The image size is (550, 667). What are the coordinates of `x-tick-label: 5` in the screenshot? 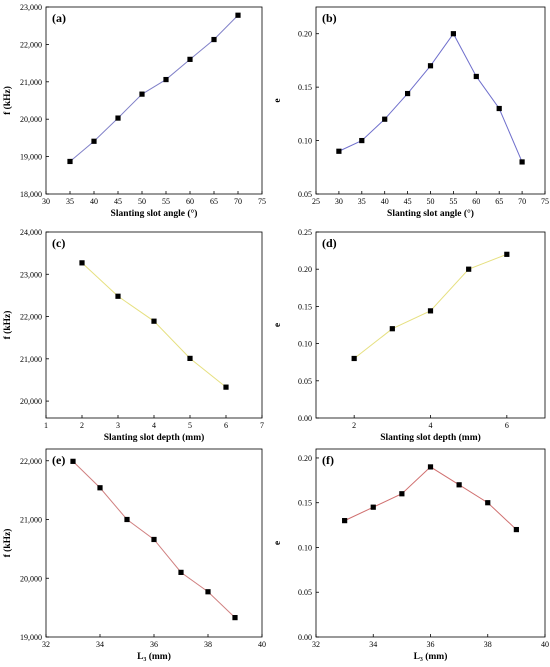 It's located at (190, 425).